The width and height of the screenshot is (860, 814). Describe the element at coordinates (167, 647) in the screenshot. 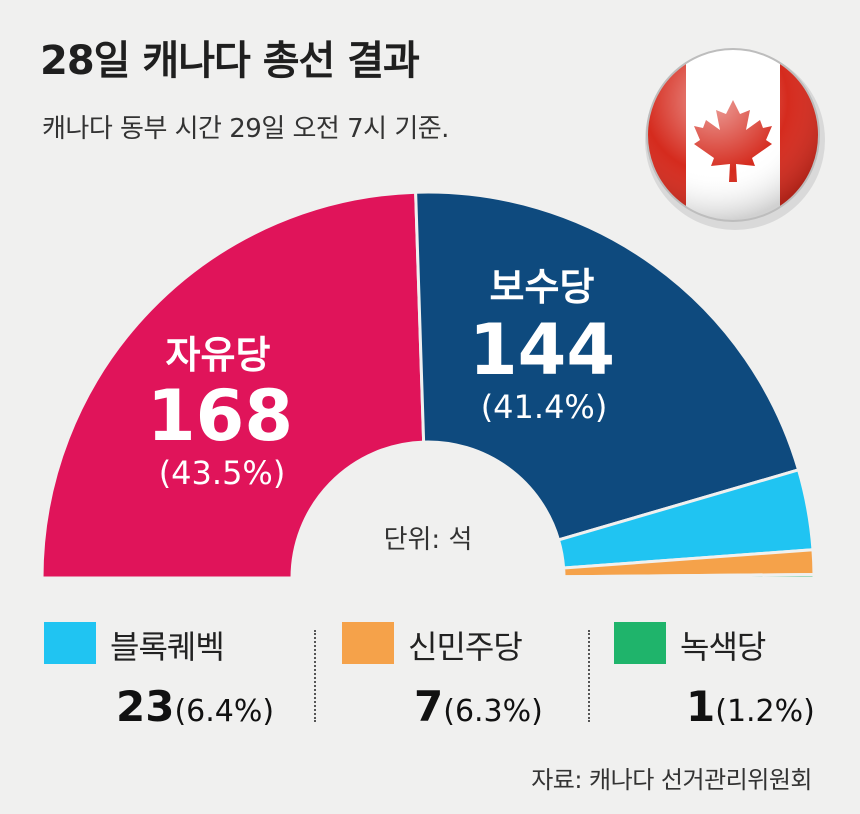

I see `legend-label-bloc: 블록퀘벡` at that location.